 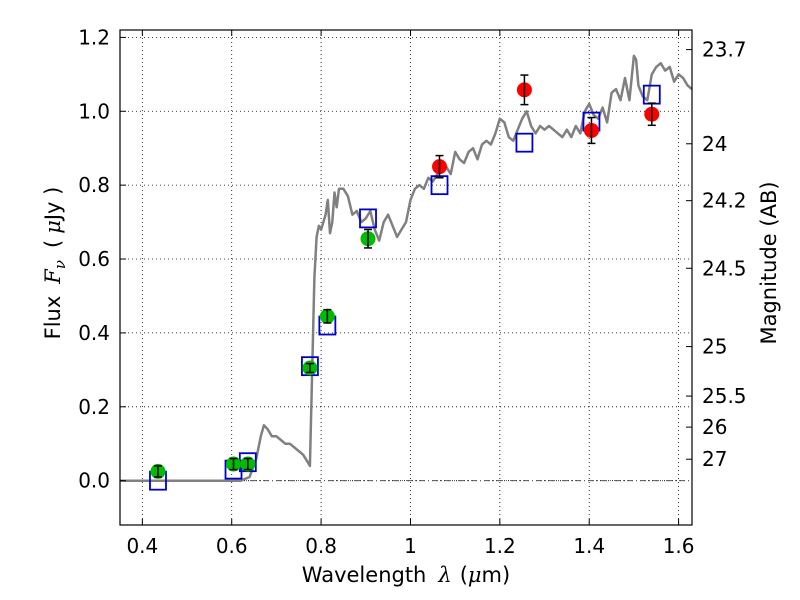 I want to click on y-tick-label: 0.0, so click(x=94, y=481).